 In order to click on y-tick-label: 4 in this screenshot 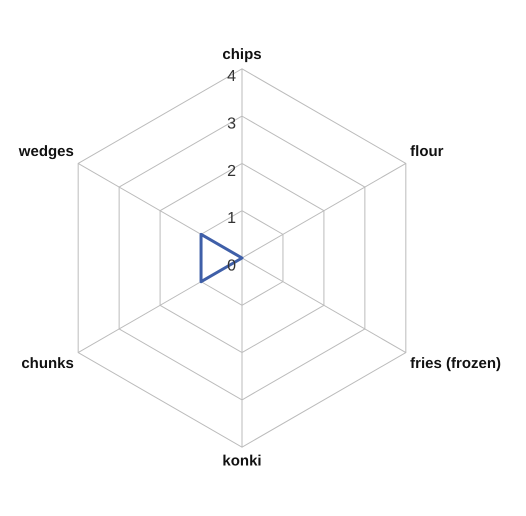, I will do `click(231, 77)`.